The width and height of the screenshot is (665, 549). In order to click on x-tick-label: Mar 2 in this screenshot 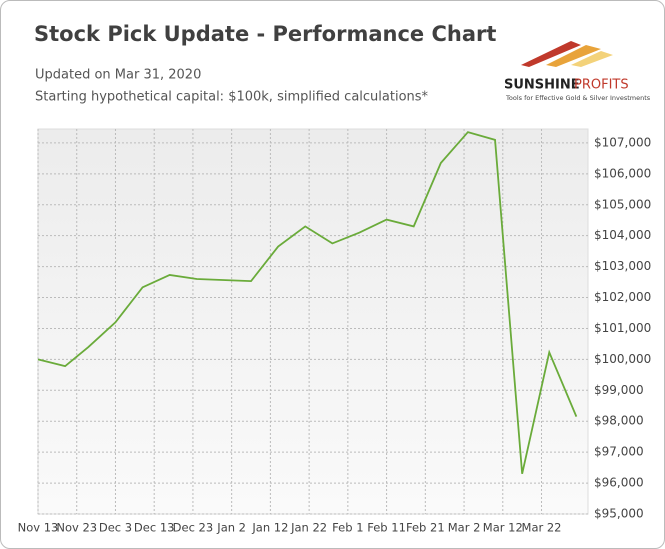, I will do `click(464, 528)`.